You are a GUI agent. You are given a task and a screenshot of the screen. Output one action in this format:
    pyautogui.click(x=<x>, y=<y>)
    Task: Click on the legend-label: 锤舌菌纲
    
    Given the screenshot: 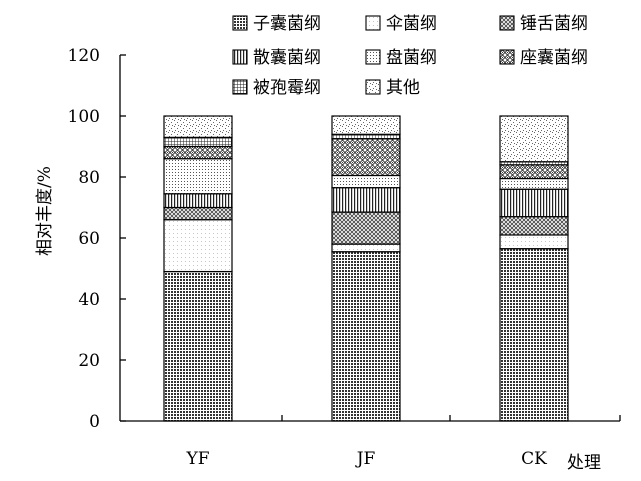 What is the action you would take?
    pyautogui.click(x=554, y=24)
    